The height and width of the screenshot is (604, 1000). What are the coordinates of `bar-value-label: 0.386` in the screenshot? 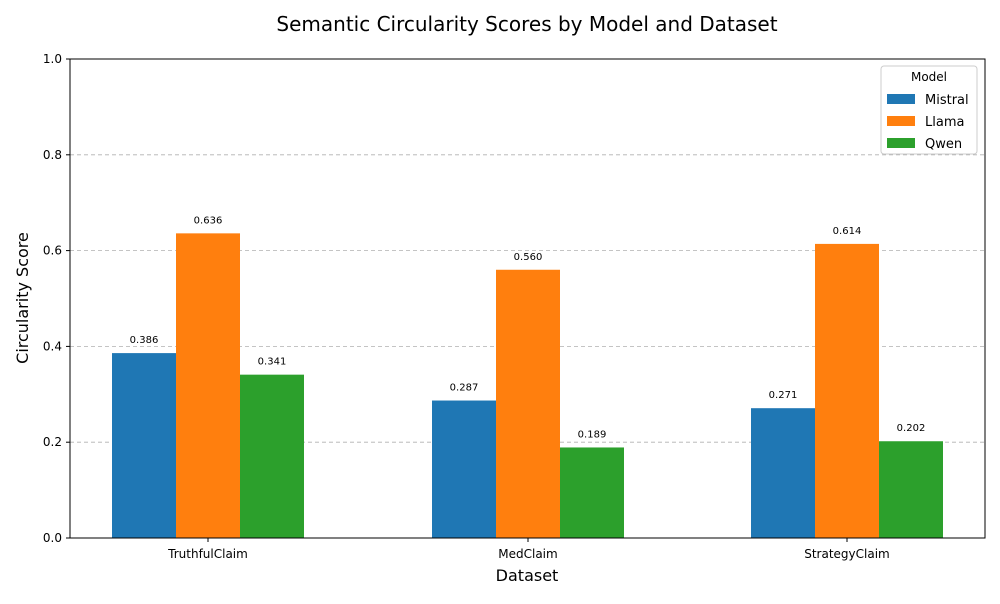 It's located at (144, 340).